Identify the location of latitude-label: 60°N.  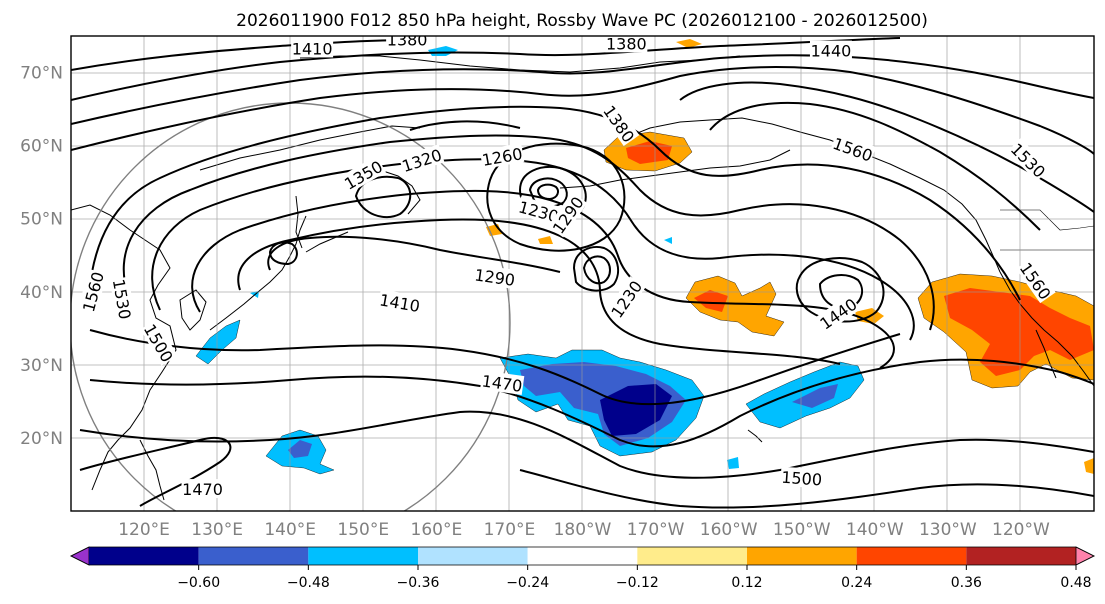
(41, 147).